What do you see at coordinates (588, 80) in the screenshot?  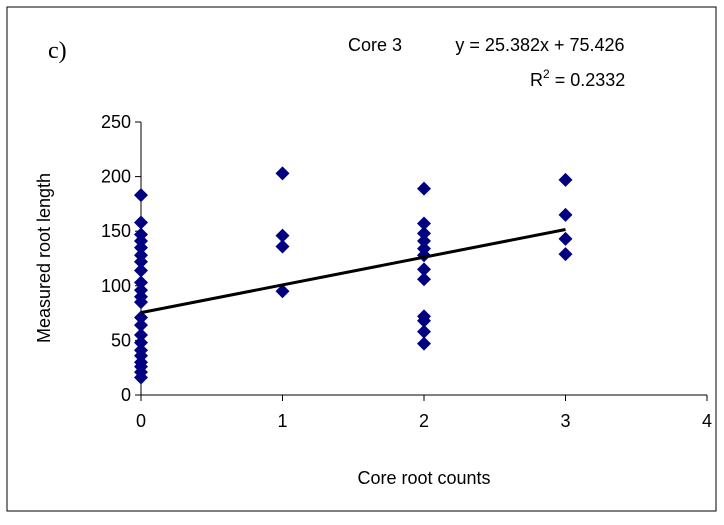 I see `r2-rest: = 0.2332` at bounding box center [588, 80].